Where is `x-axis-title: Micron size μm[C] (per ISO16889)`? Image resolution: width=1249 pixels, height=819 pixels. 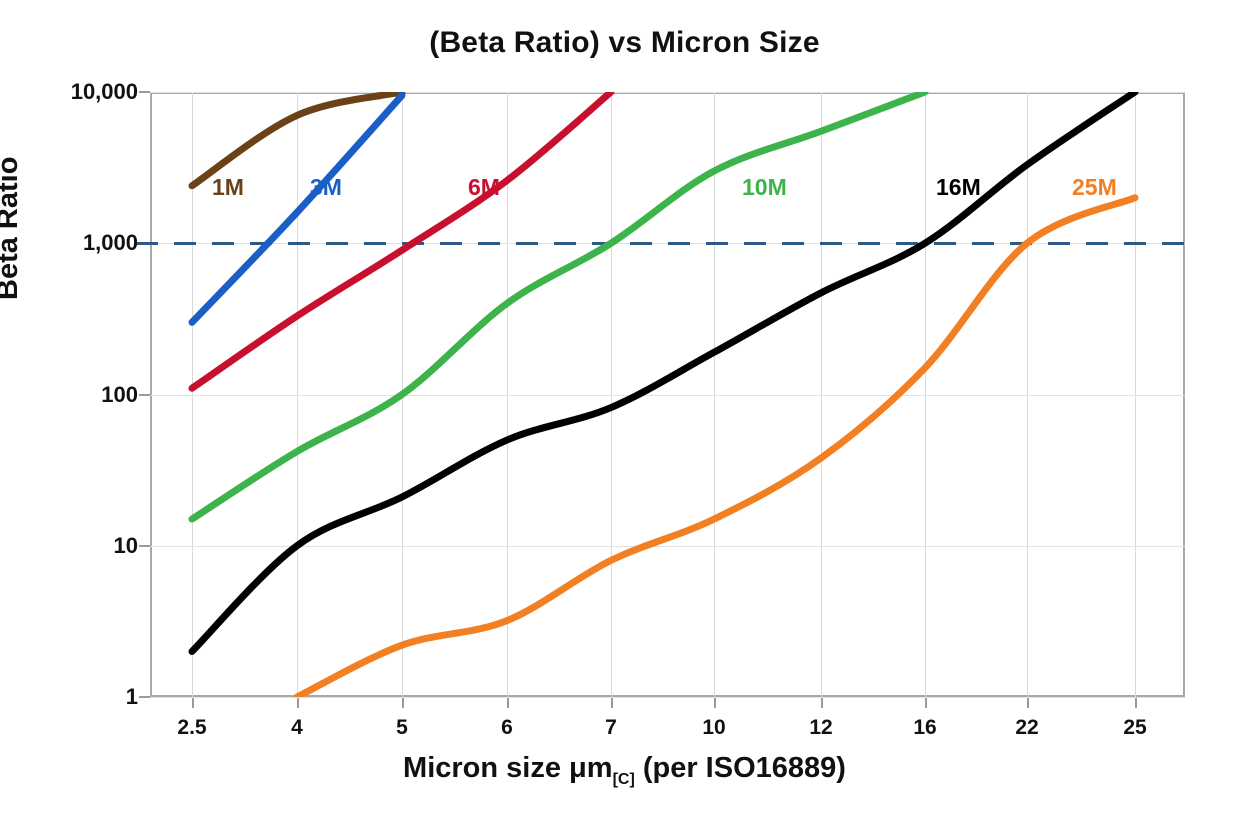
x-axis-title: Micron size μm[C] (per ISO16889) is located at coordinates (624, 770).